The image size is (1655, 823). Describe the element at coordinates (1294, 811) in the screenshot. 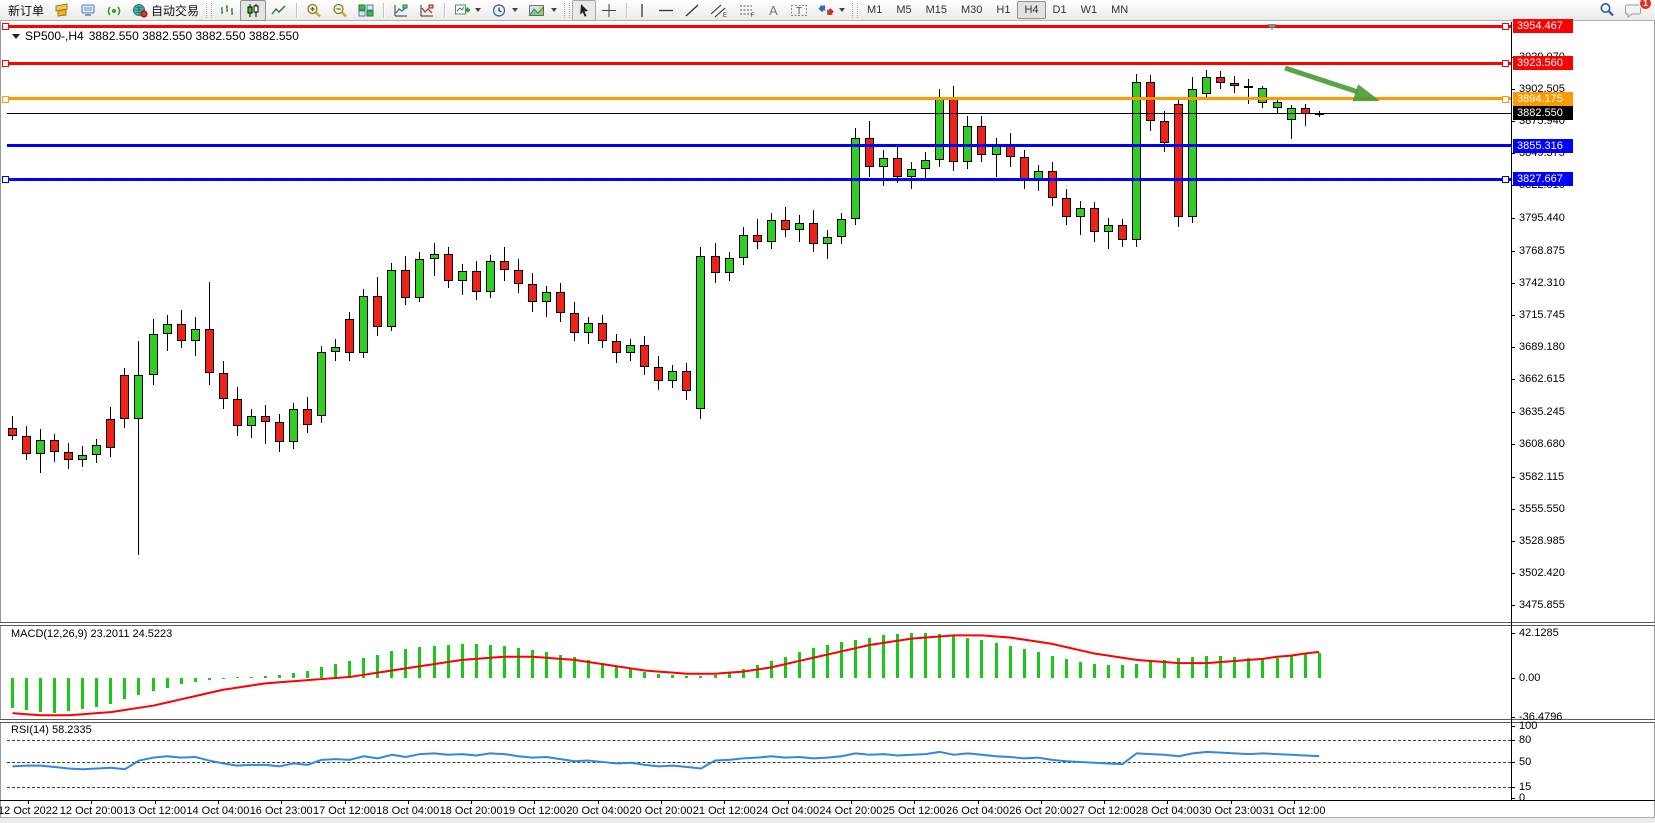

I see `time-label: 31 Oct 12:00` at that location.